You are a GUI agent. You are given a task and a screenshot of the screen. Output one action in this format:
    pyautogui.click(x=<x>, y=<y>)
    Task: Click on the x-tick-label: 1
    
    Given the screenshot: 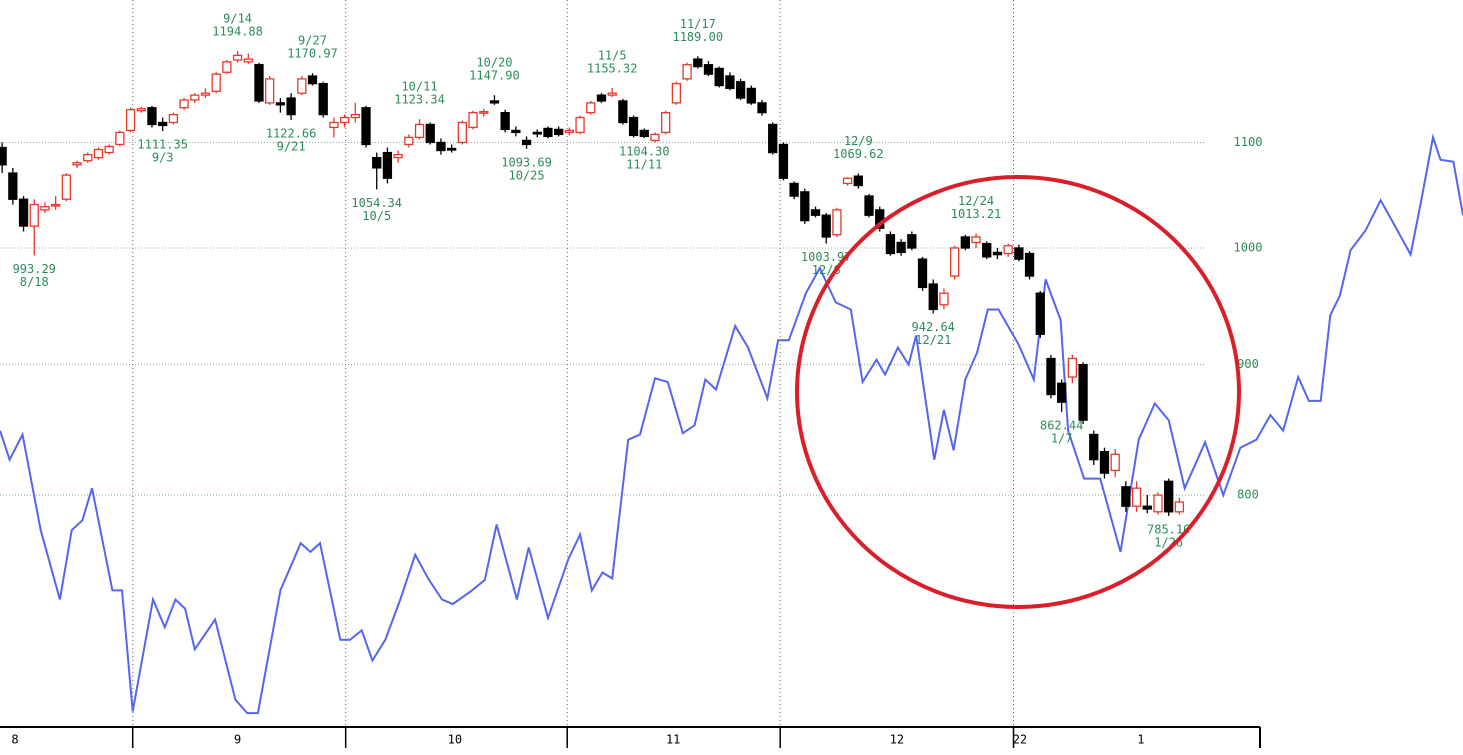 What is the action you would take?
    pyautogui.click(x=1140, y=740)
    